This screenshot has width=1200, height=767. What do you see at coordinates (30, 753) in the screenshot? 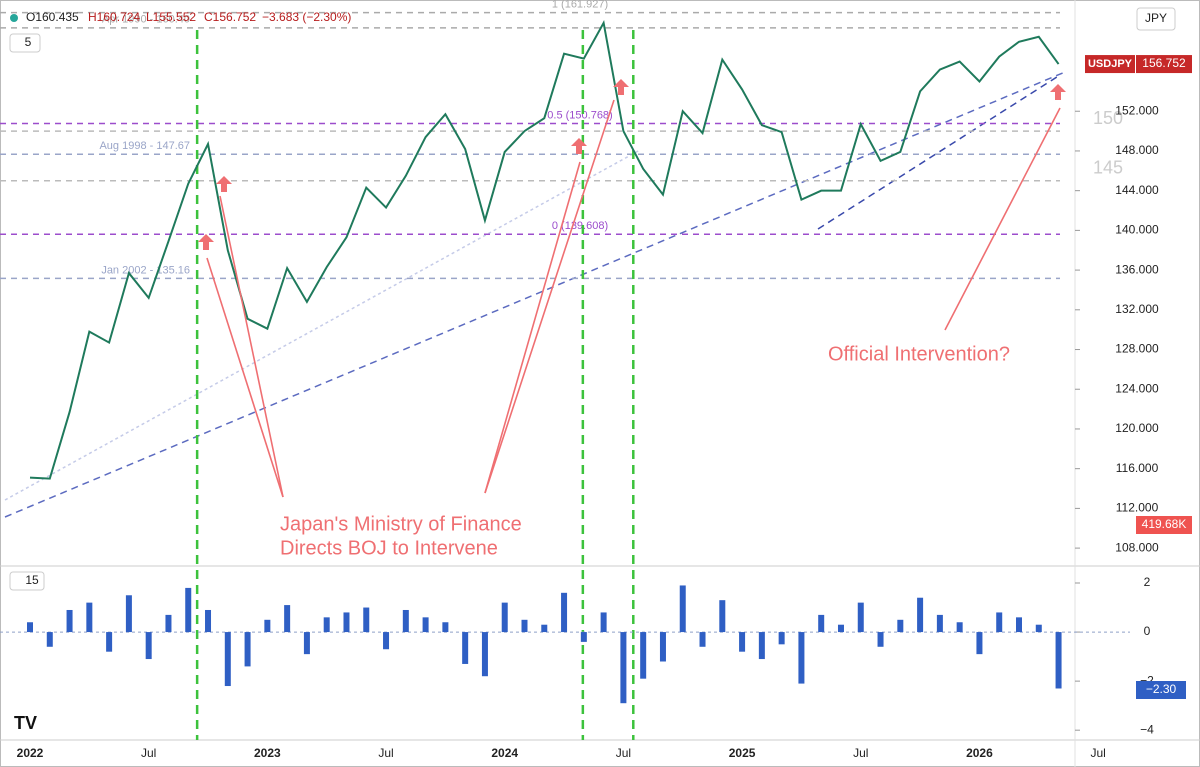
I see `x-tick-label: 2022` at bounding box center [30, 753].